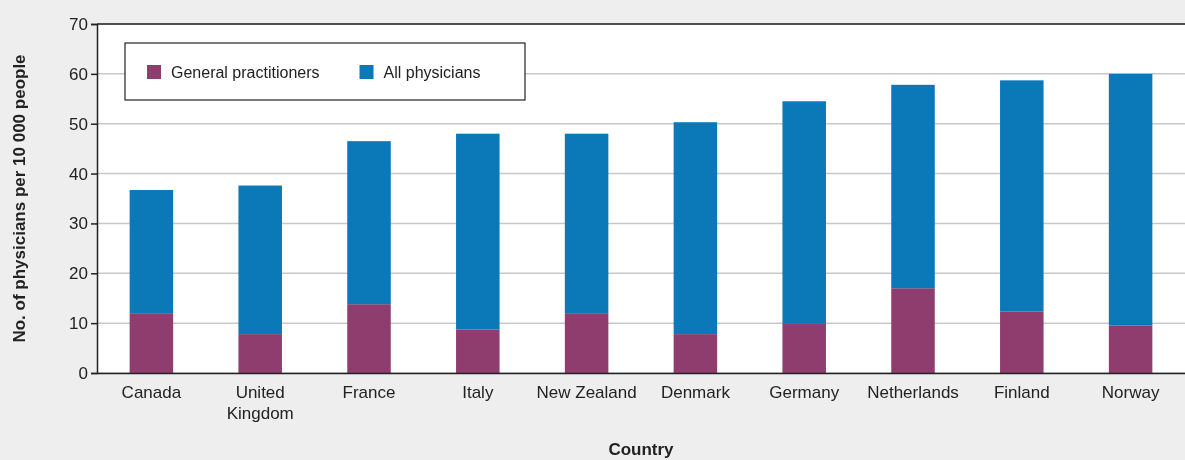 The height and width of the screenshot is (460, 1185). Describe the element at coordinates (695, 393) in the screenshot. I see `x-tick-label: Denmark` at that location.